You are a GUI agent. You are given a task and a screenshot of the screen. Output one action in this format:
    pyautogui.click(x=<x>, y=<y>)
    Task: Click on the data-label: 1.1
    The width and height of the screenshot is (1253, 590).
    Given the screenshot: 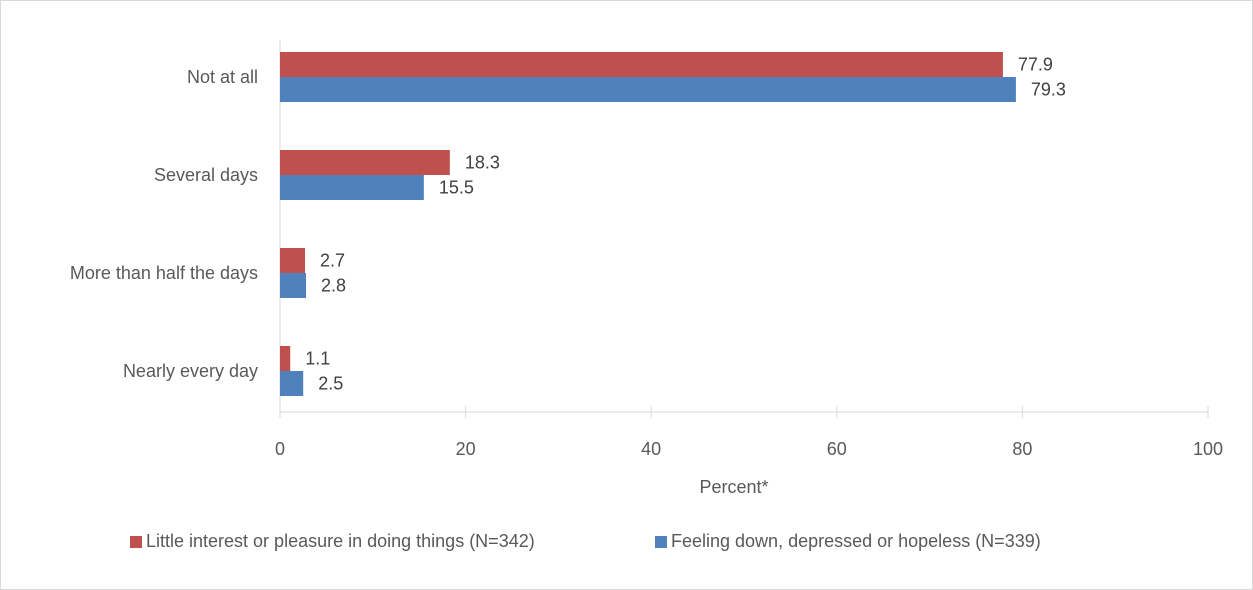 What is the action you would take?
    pyautogui.click(x=317, y=359)
    